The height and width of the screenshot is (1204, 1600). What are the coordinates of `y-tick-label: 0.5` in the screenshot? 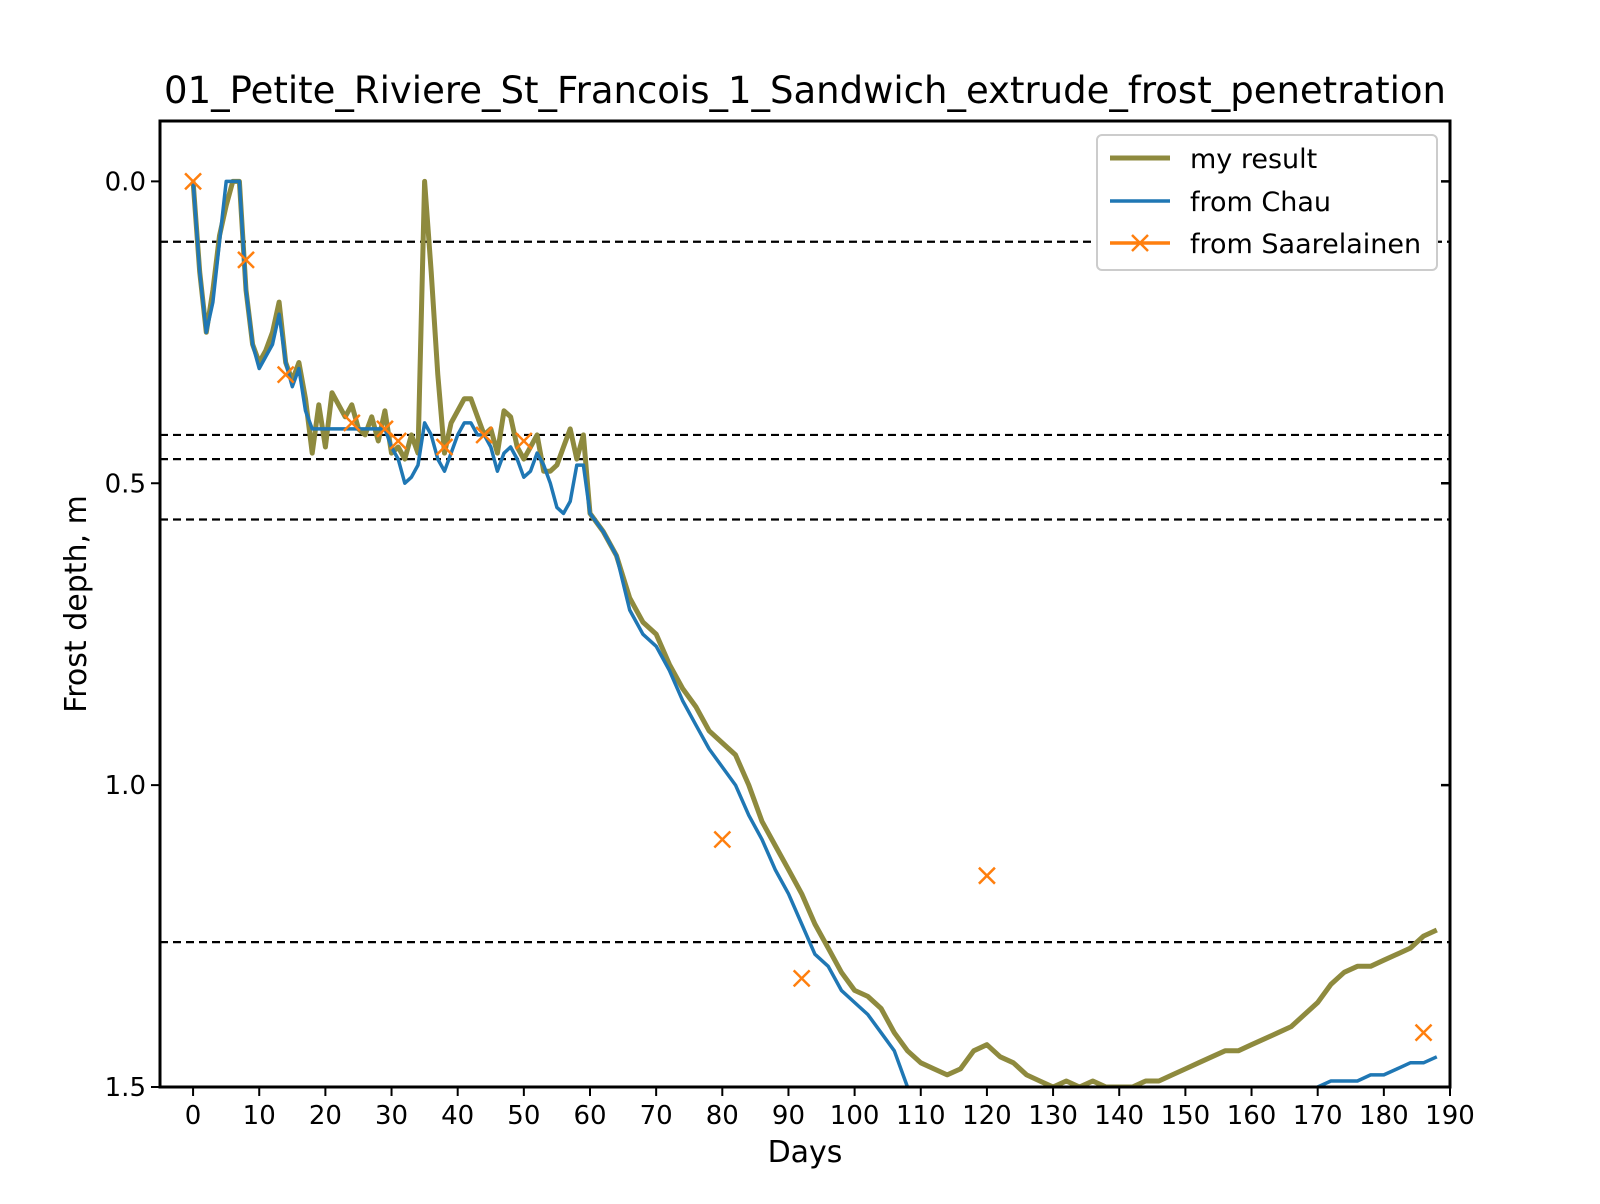 It's located at (125, 484).